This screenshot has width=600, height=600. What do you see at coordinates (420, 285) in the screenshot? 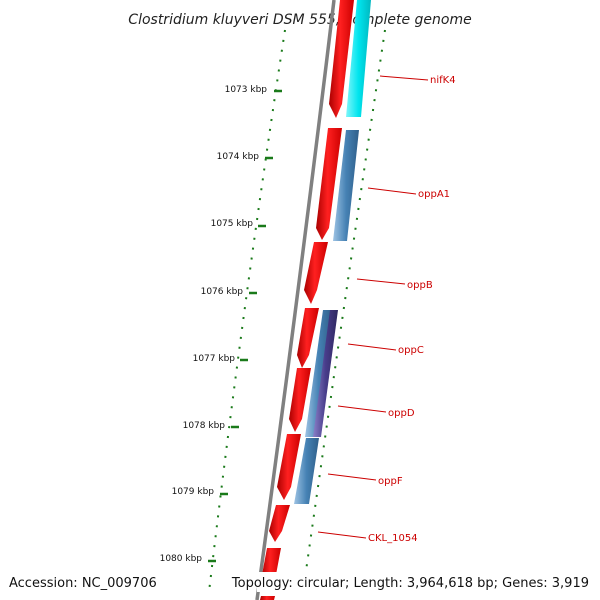
I see `gene-label-oppB: oppB` at bounding box center [420, 285].